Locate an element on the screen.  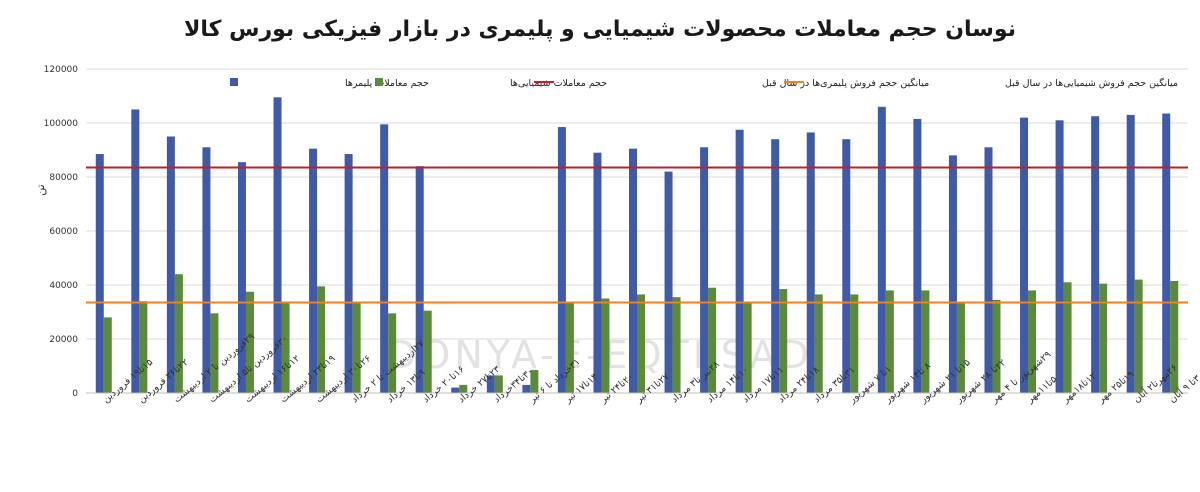
y-tick-label: 0 is located at coordinates (75, 394).